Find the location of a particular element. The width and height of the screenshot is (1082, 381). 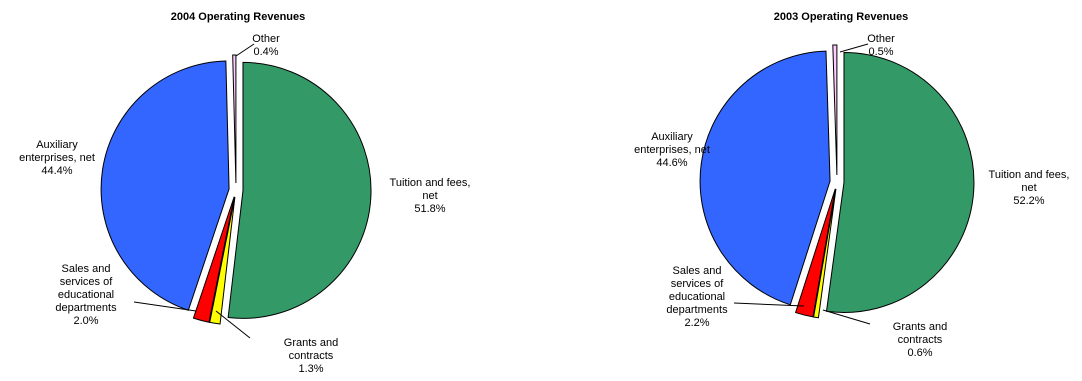

slice-percent: 2.2% is located at coordinates (696, 323).